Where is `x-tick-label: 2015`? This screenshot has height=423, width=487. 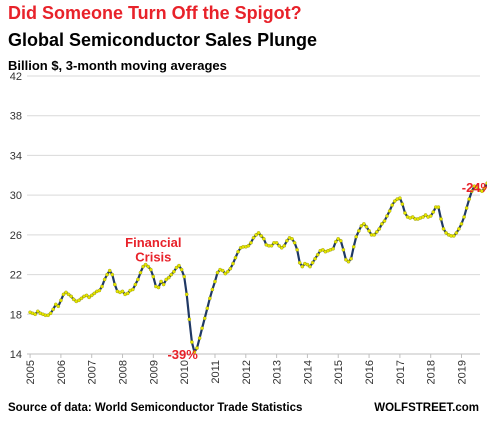
x-tick-label: 2015 is located at coordinates (339, 372).